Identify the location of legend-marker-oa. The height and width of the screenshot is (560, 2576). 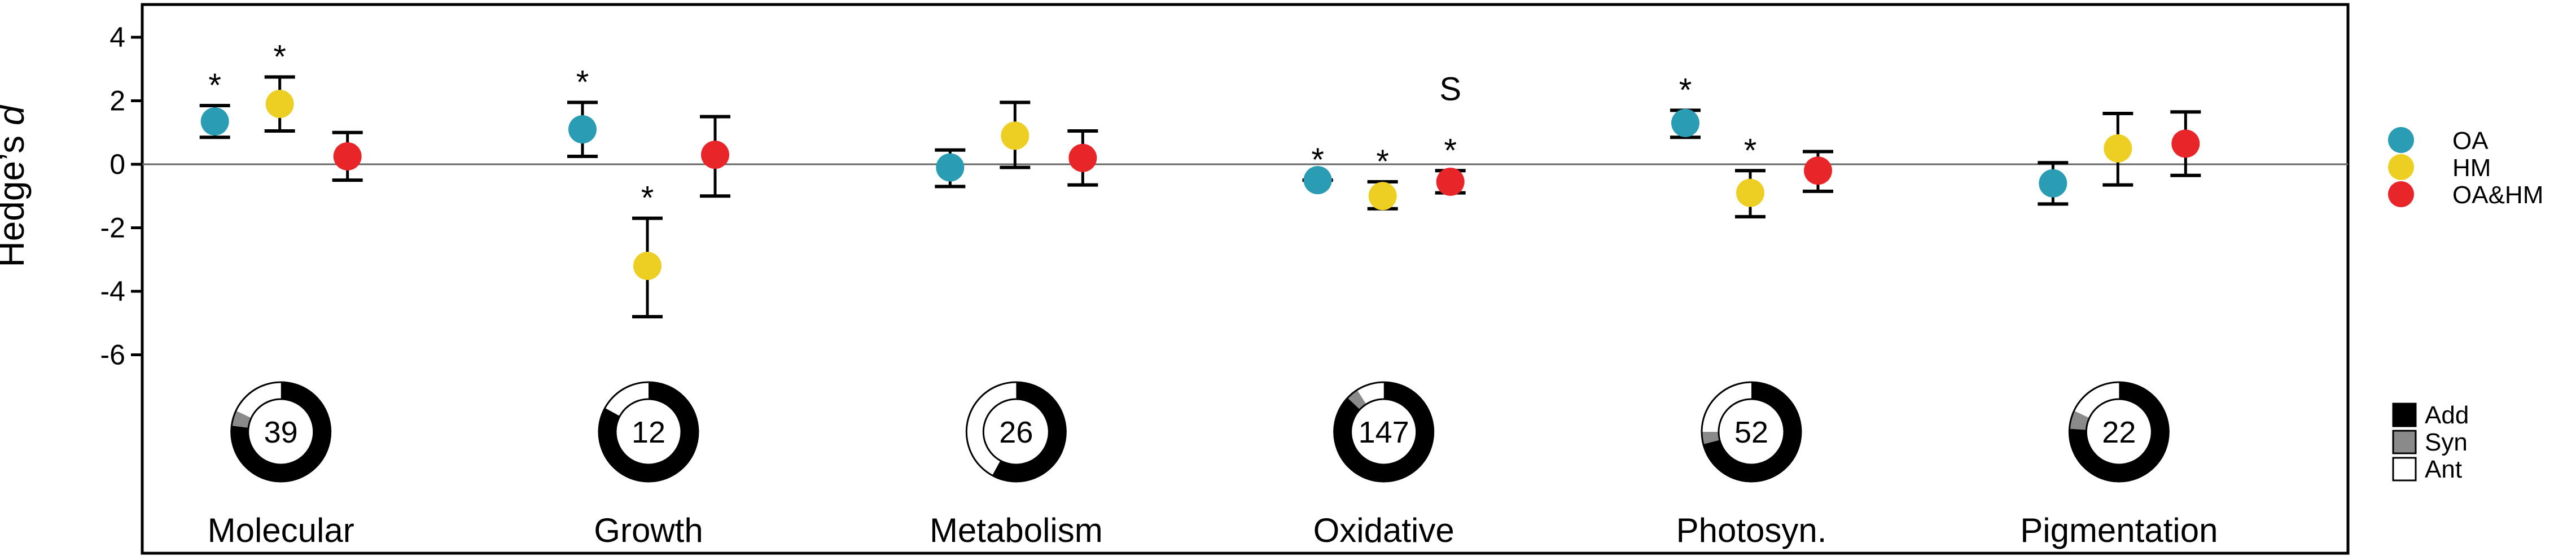
(2401, 140).